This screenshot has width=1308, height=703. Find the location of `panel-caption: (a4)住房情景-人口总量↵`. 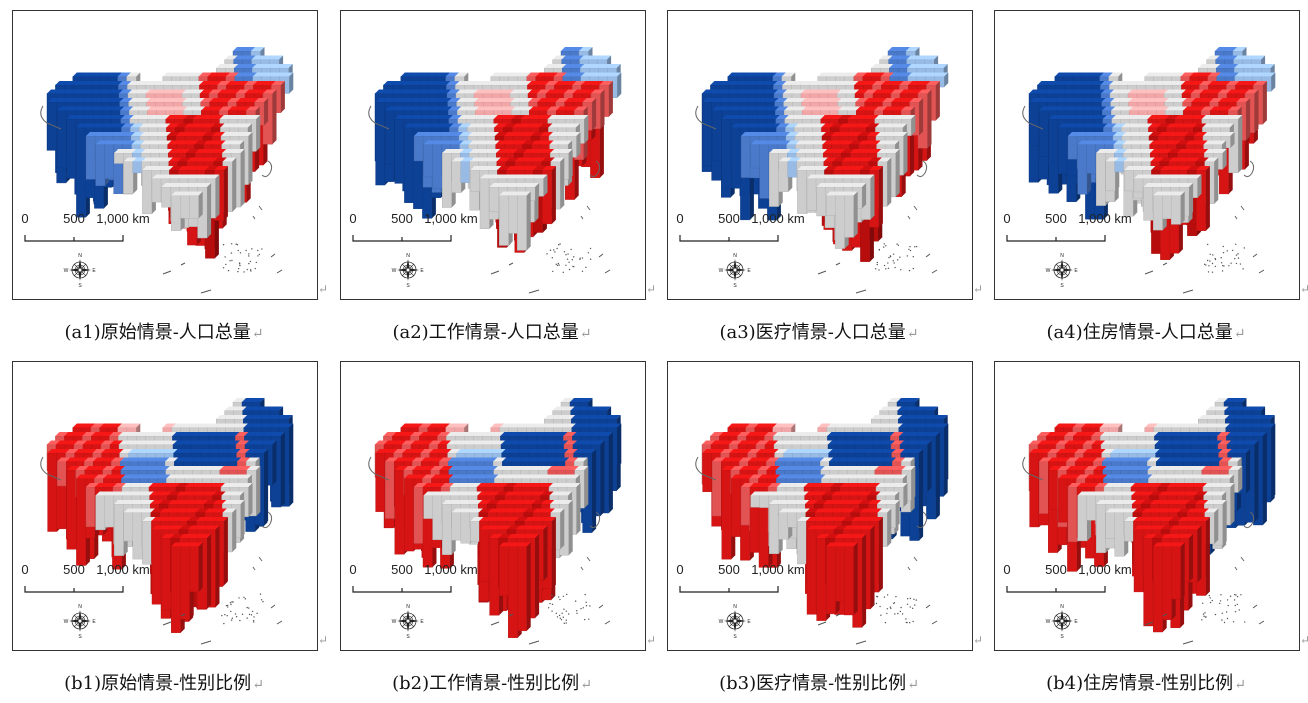

panel-caption: (a4)住房情景-人口总量↵ is located at coordinates (1146, 331).